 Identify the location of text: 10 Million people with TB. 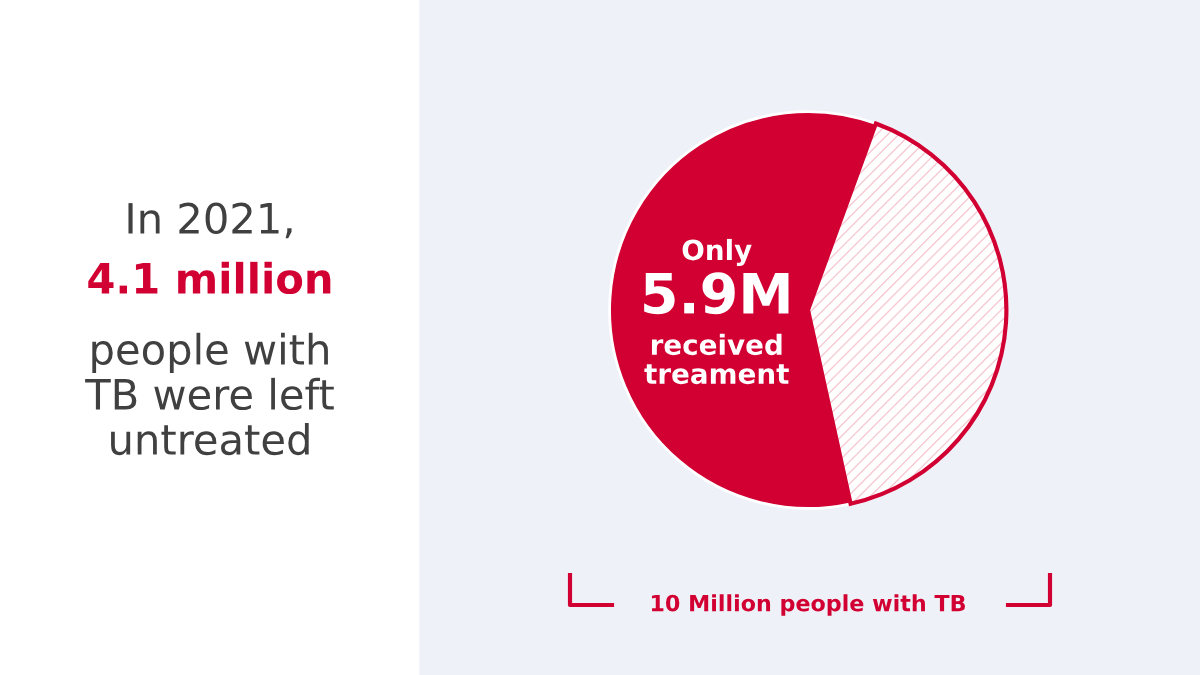
(808, 605).